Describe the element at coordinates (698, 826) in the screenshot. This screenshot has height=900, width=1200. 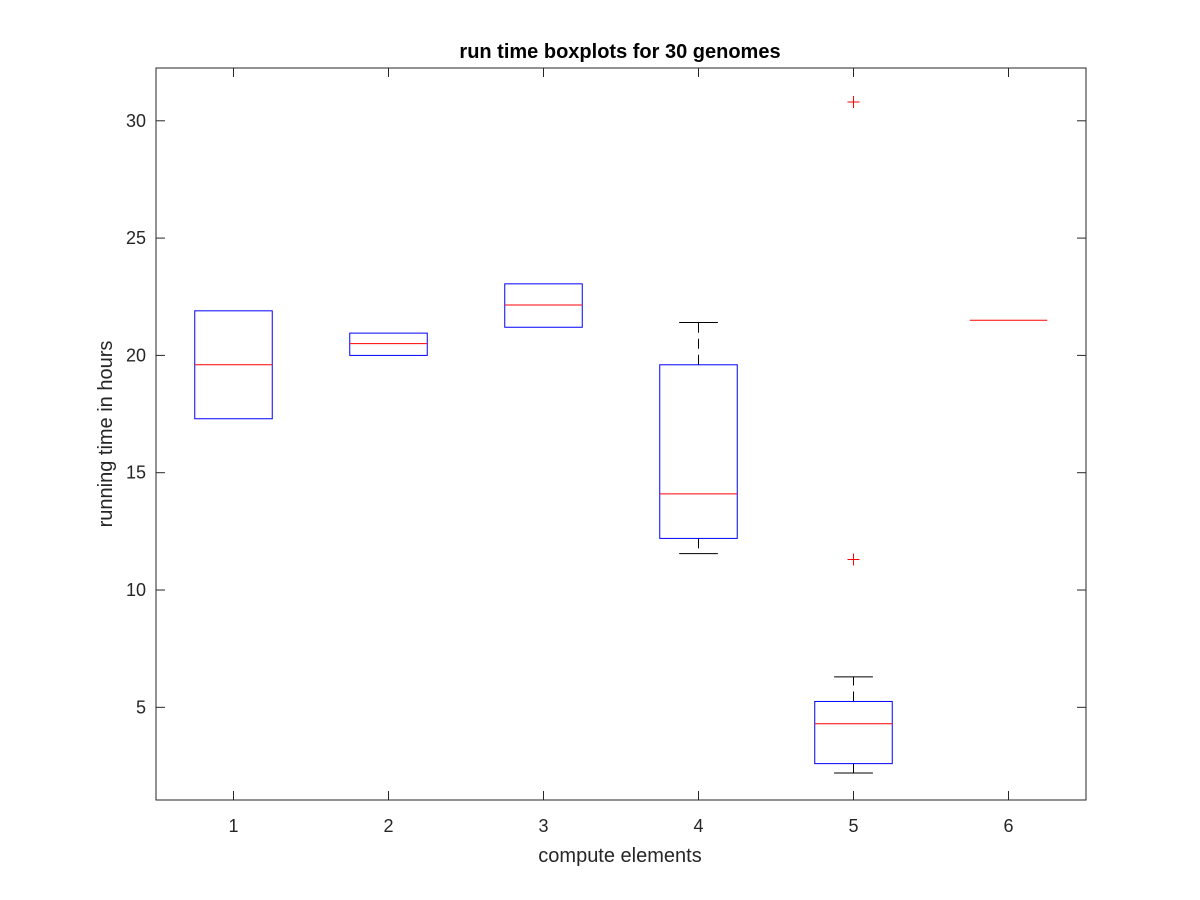
I see `x-tick-label: 4` at that location.